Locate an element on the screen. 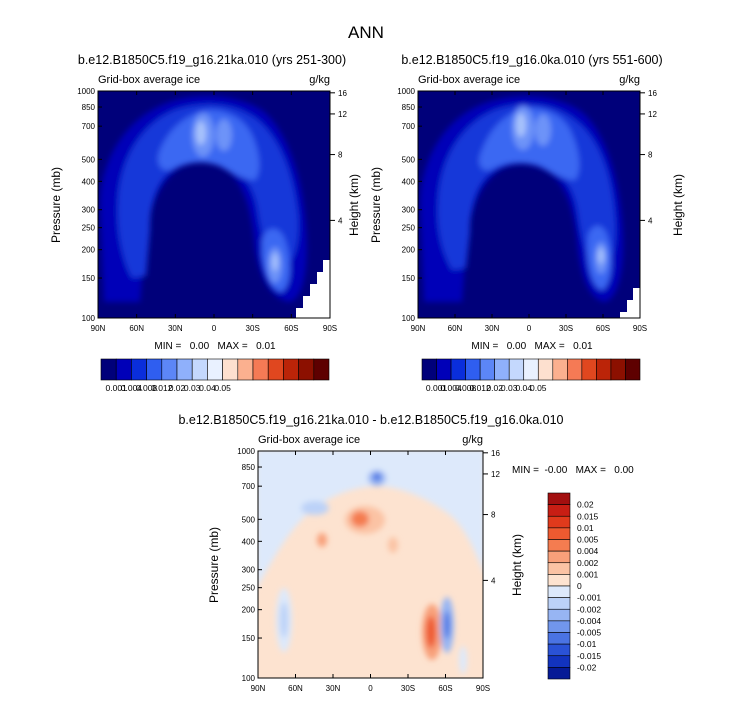 The image size is (733, 703). panel-c-colorbar-label: 0.02 is located at coordinates (585, 505).